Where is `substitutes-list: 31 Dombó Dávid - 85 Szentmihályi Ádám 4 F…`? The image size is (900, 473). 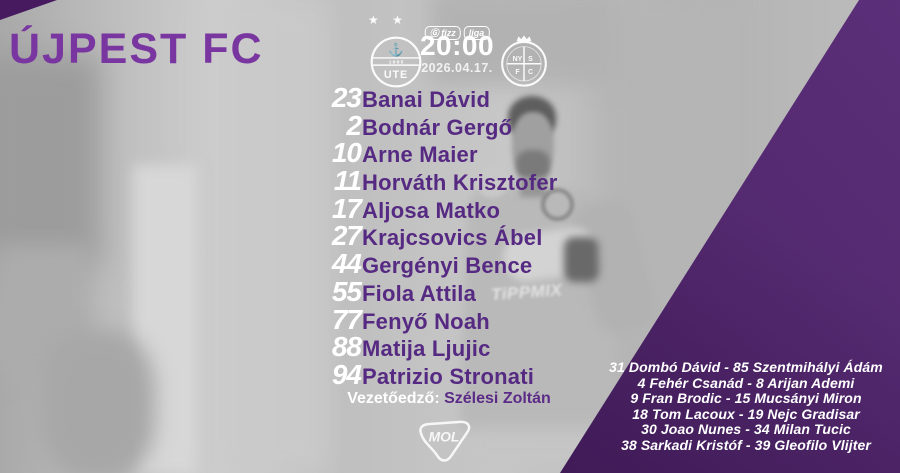
substitutes-list: 31 Dombó Dávid - 85 Szentmihályi Ádám 4 F… is located at coordinates (746, 406).